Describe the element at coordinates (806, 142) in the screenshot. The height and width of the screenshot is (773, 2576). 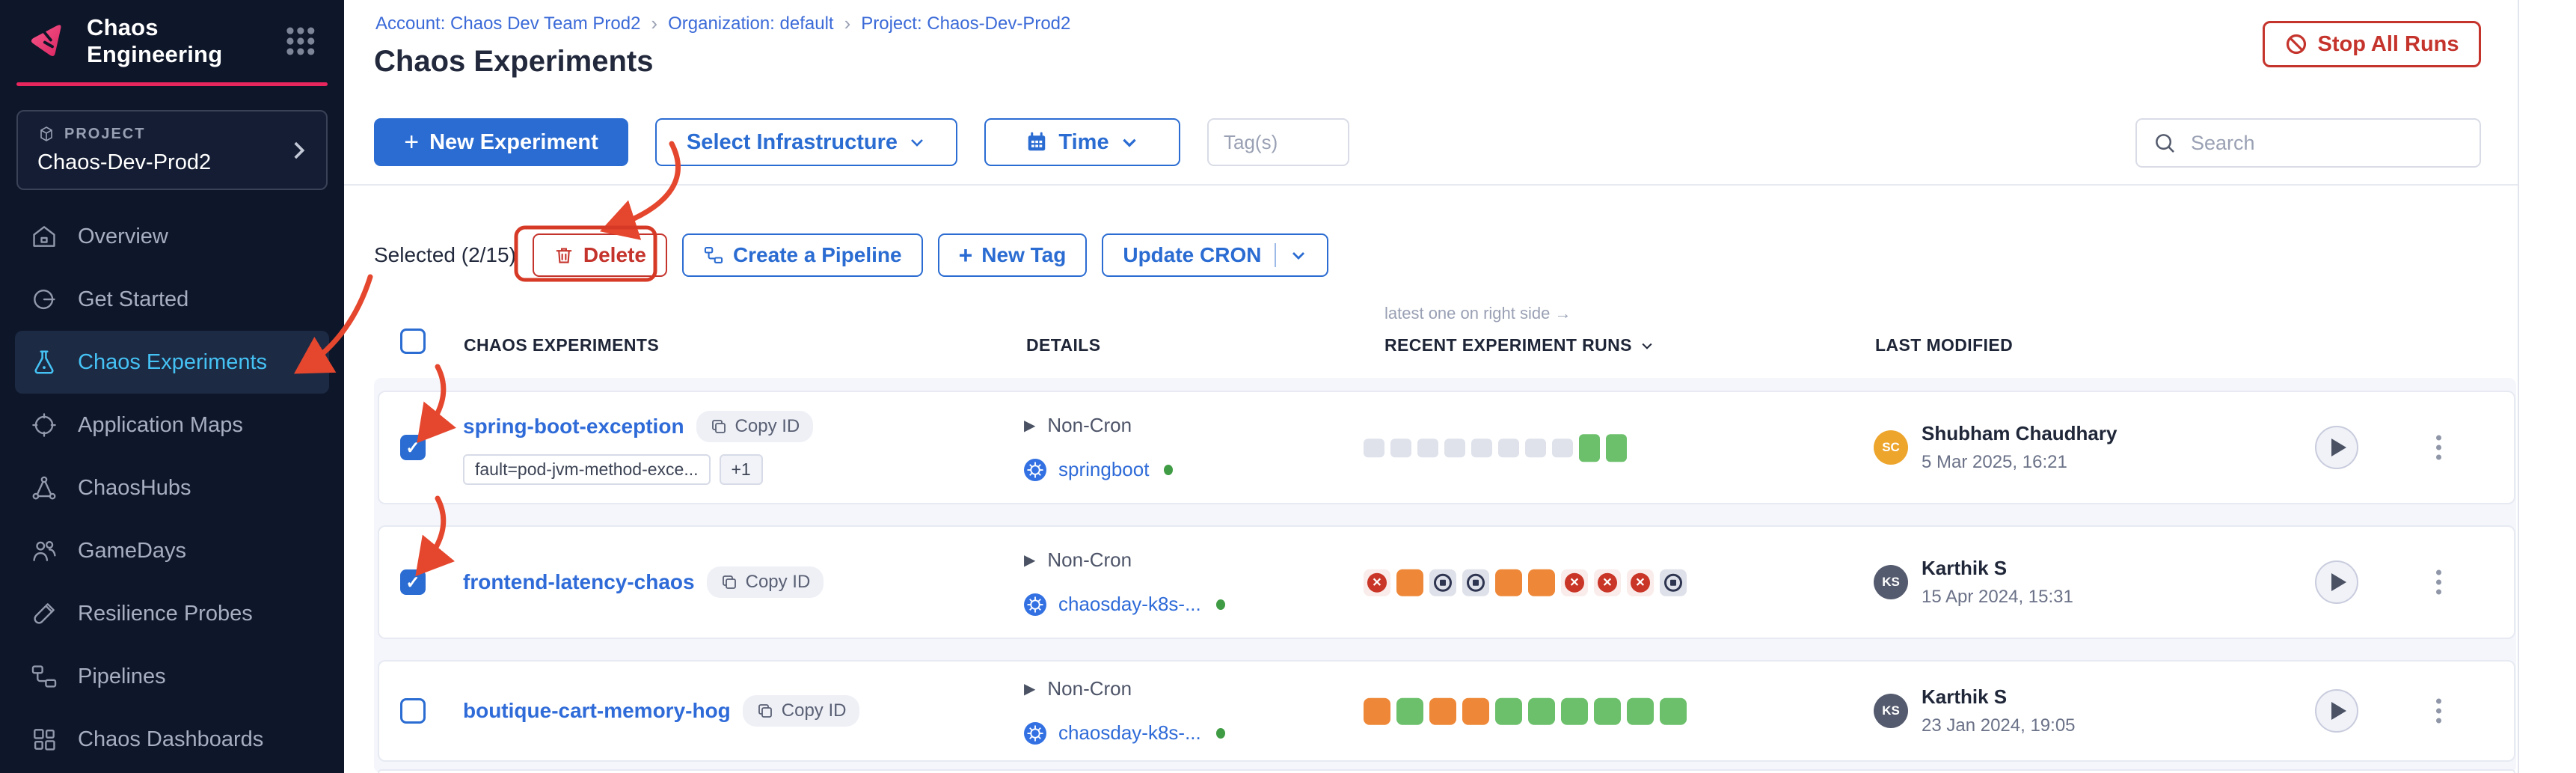
I see `select-infrastructure-dropdown: Select Infrastructure` at that location.